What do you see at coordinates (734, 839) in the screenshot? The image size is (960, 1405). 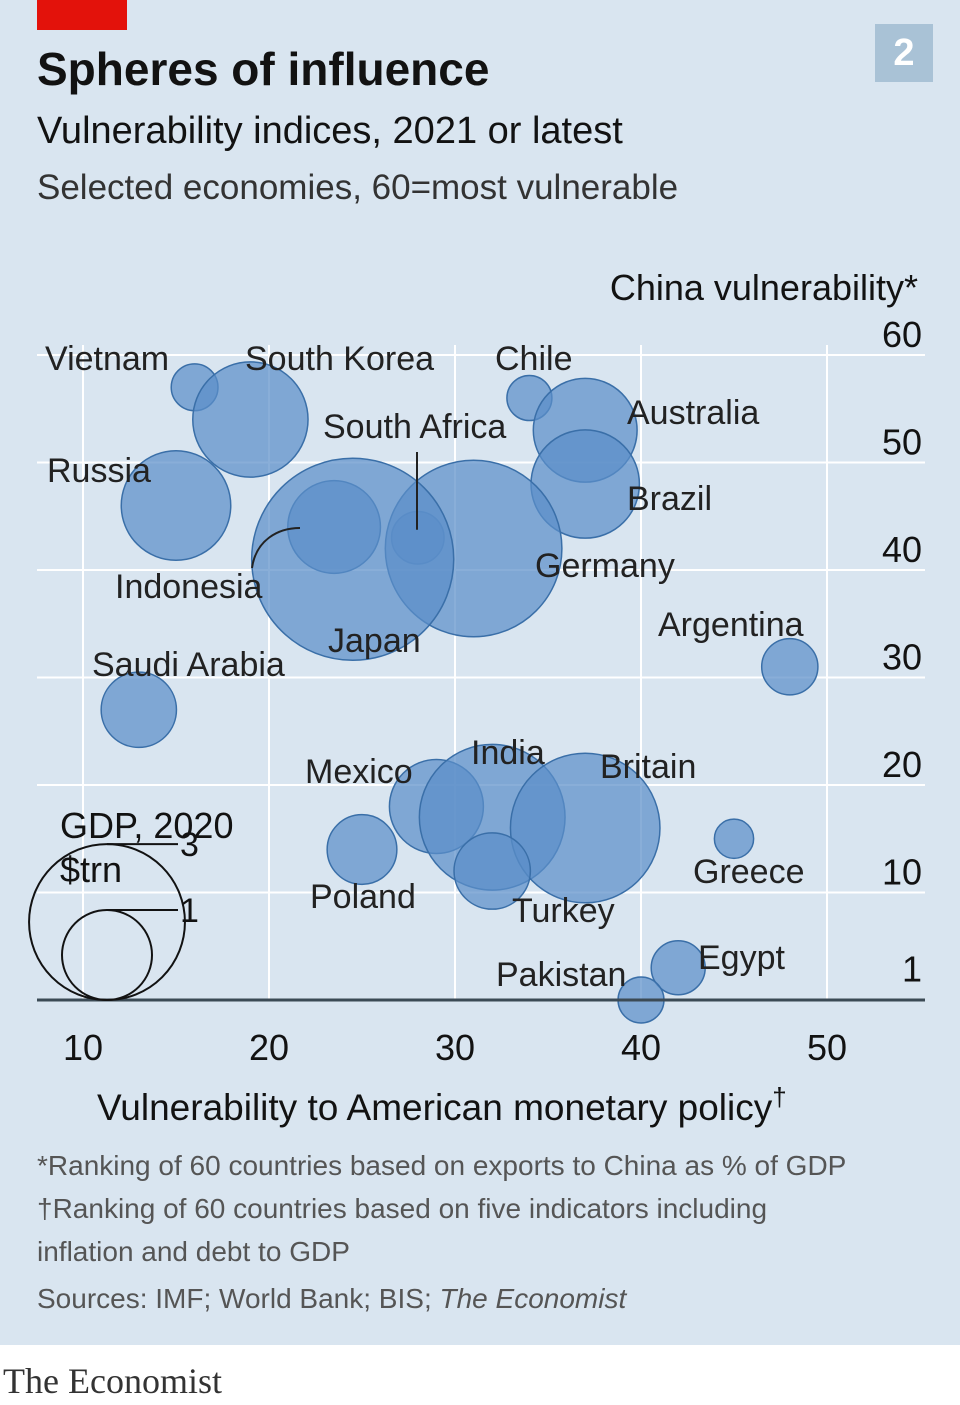 I see `bubble-greece` at bounding box center [734, 839].